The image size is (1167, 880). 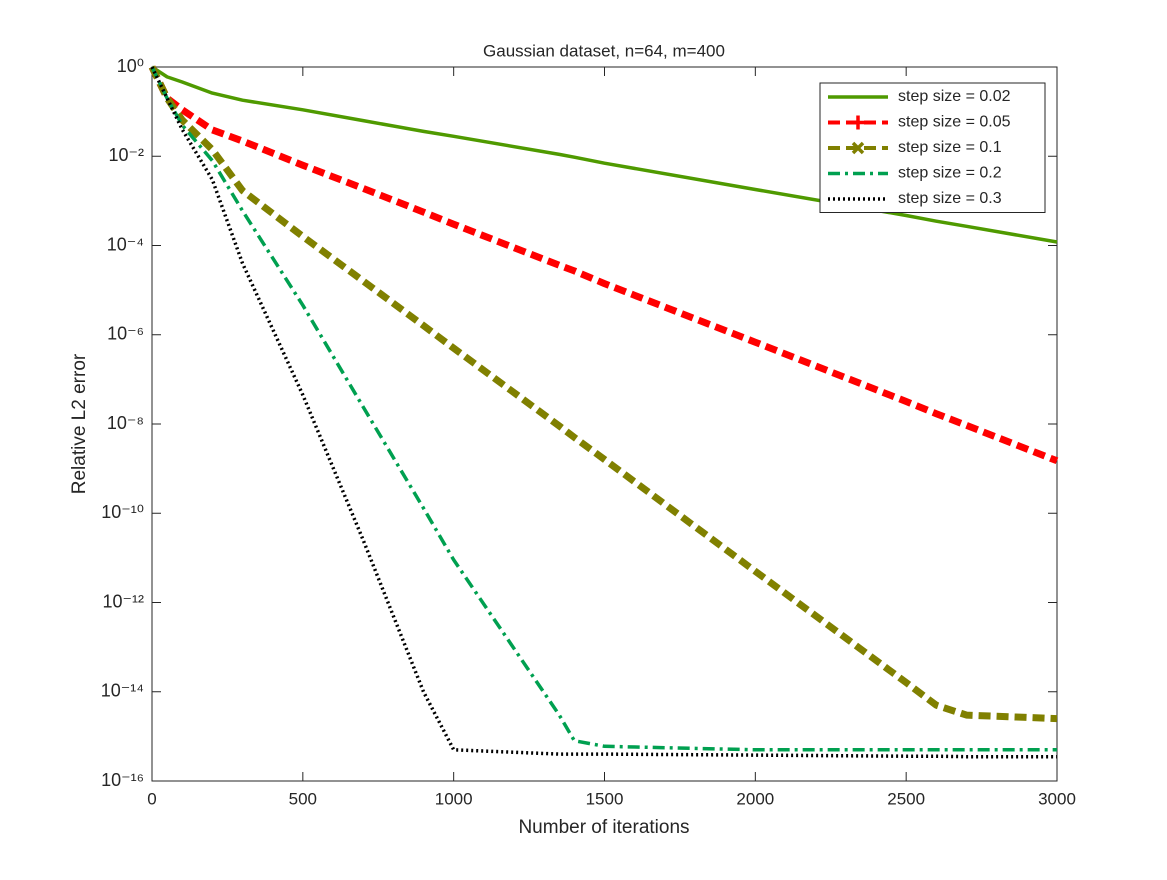 I want to click on x-tick-label: 0, so click(x=151, y=798).